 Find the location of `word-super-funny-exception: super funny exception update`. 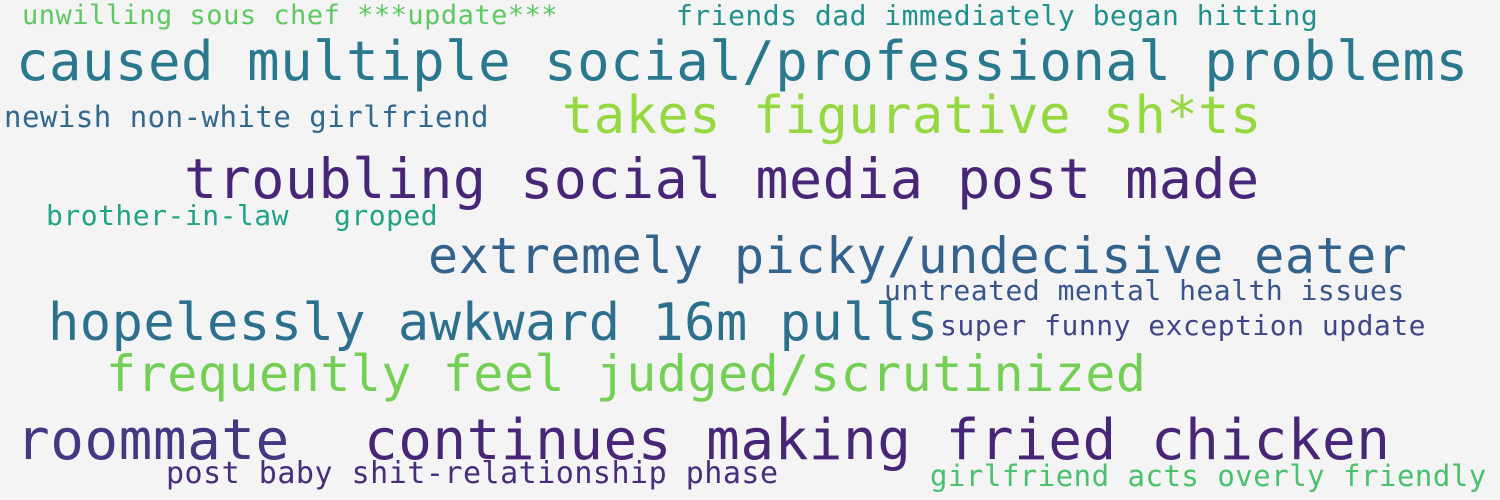

word-super-funny-exception: super funny exception update is located at coordinates (1183, 325).